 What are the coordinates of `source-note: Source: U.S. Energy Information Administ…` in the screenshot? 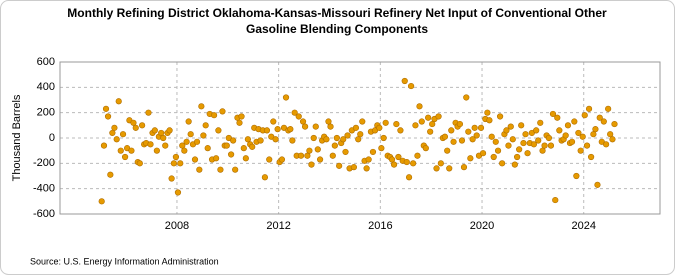 It's located at (124, 261).